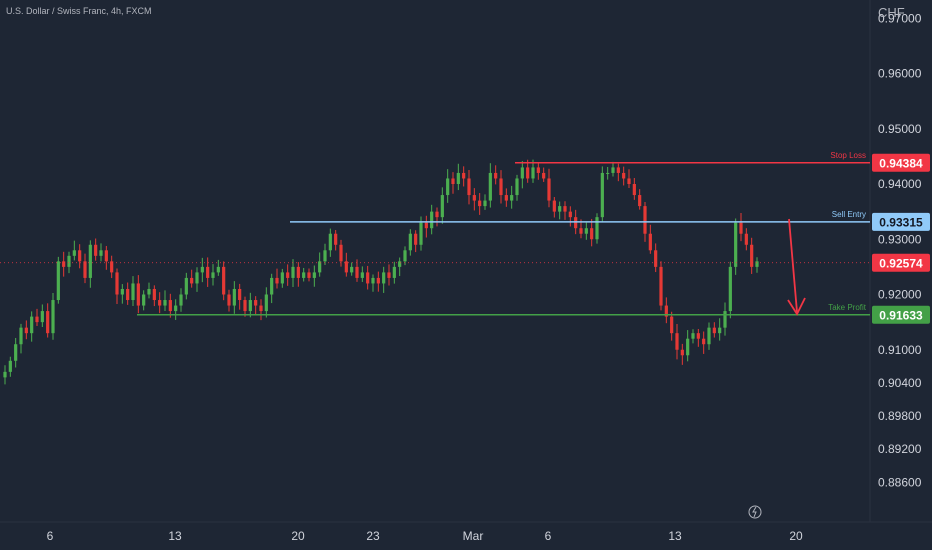 This screenshot has width=932, height=550. What do you see at coordinates (900, 129) in the screenshot?
I see `y-tick-label: 0.95000` at bounding box center [900, 129].